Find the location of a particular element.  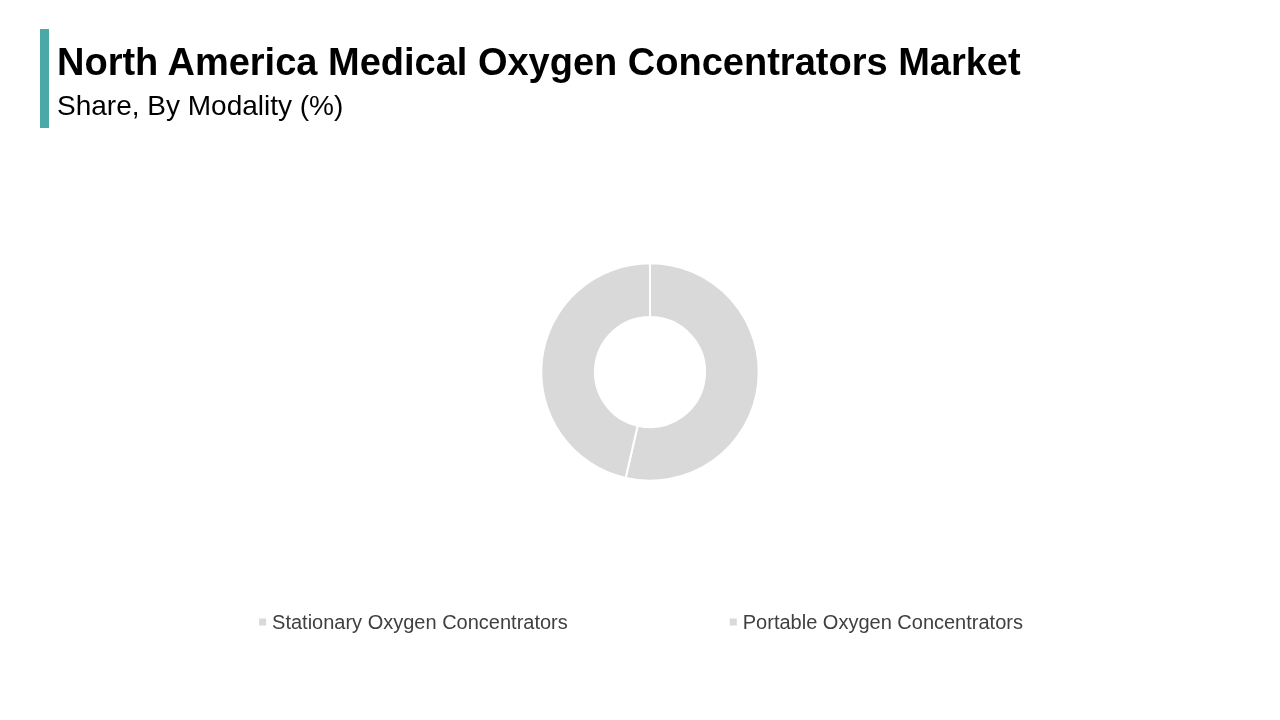

legend-label: Stationary Oxygen Concentrators is located at coordinates (420, 622).